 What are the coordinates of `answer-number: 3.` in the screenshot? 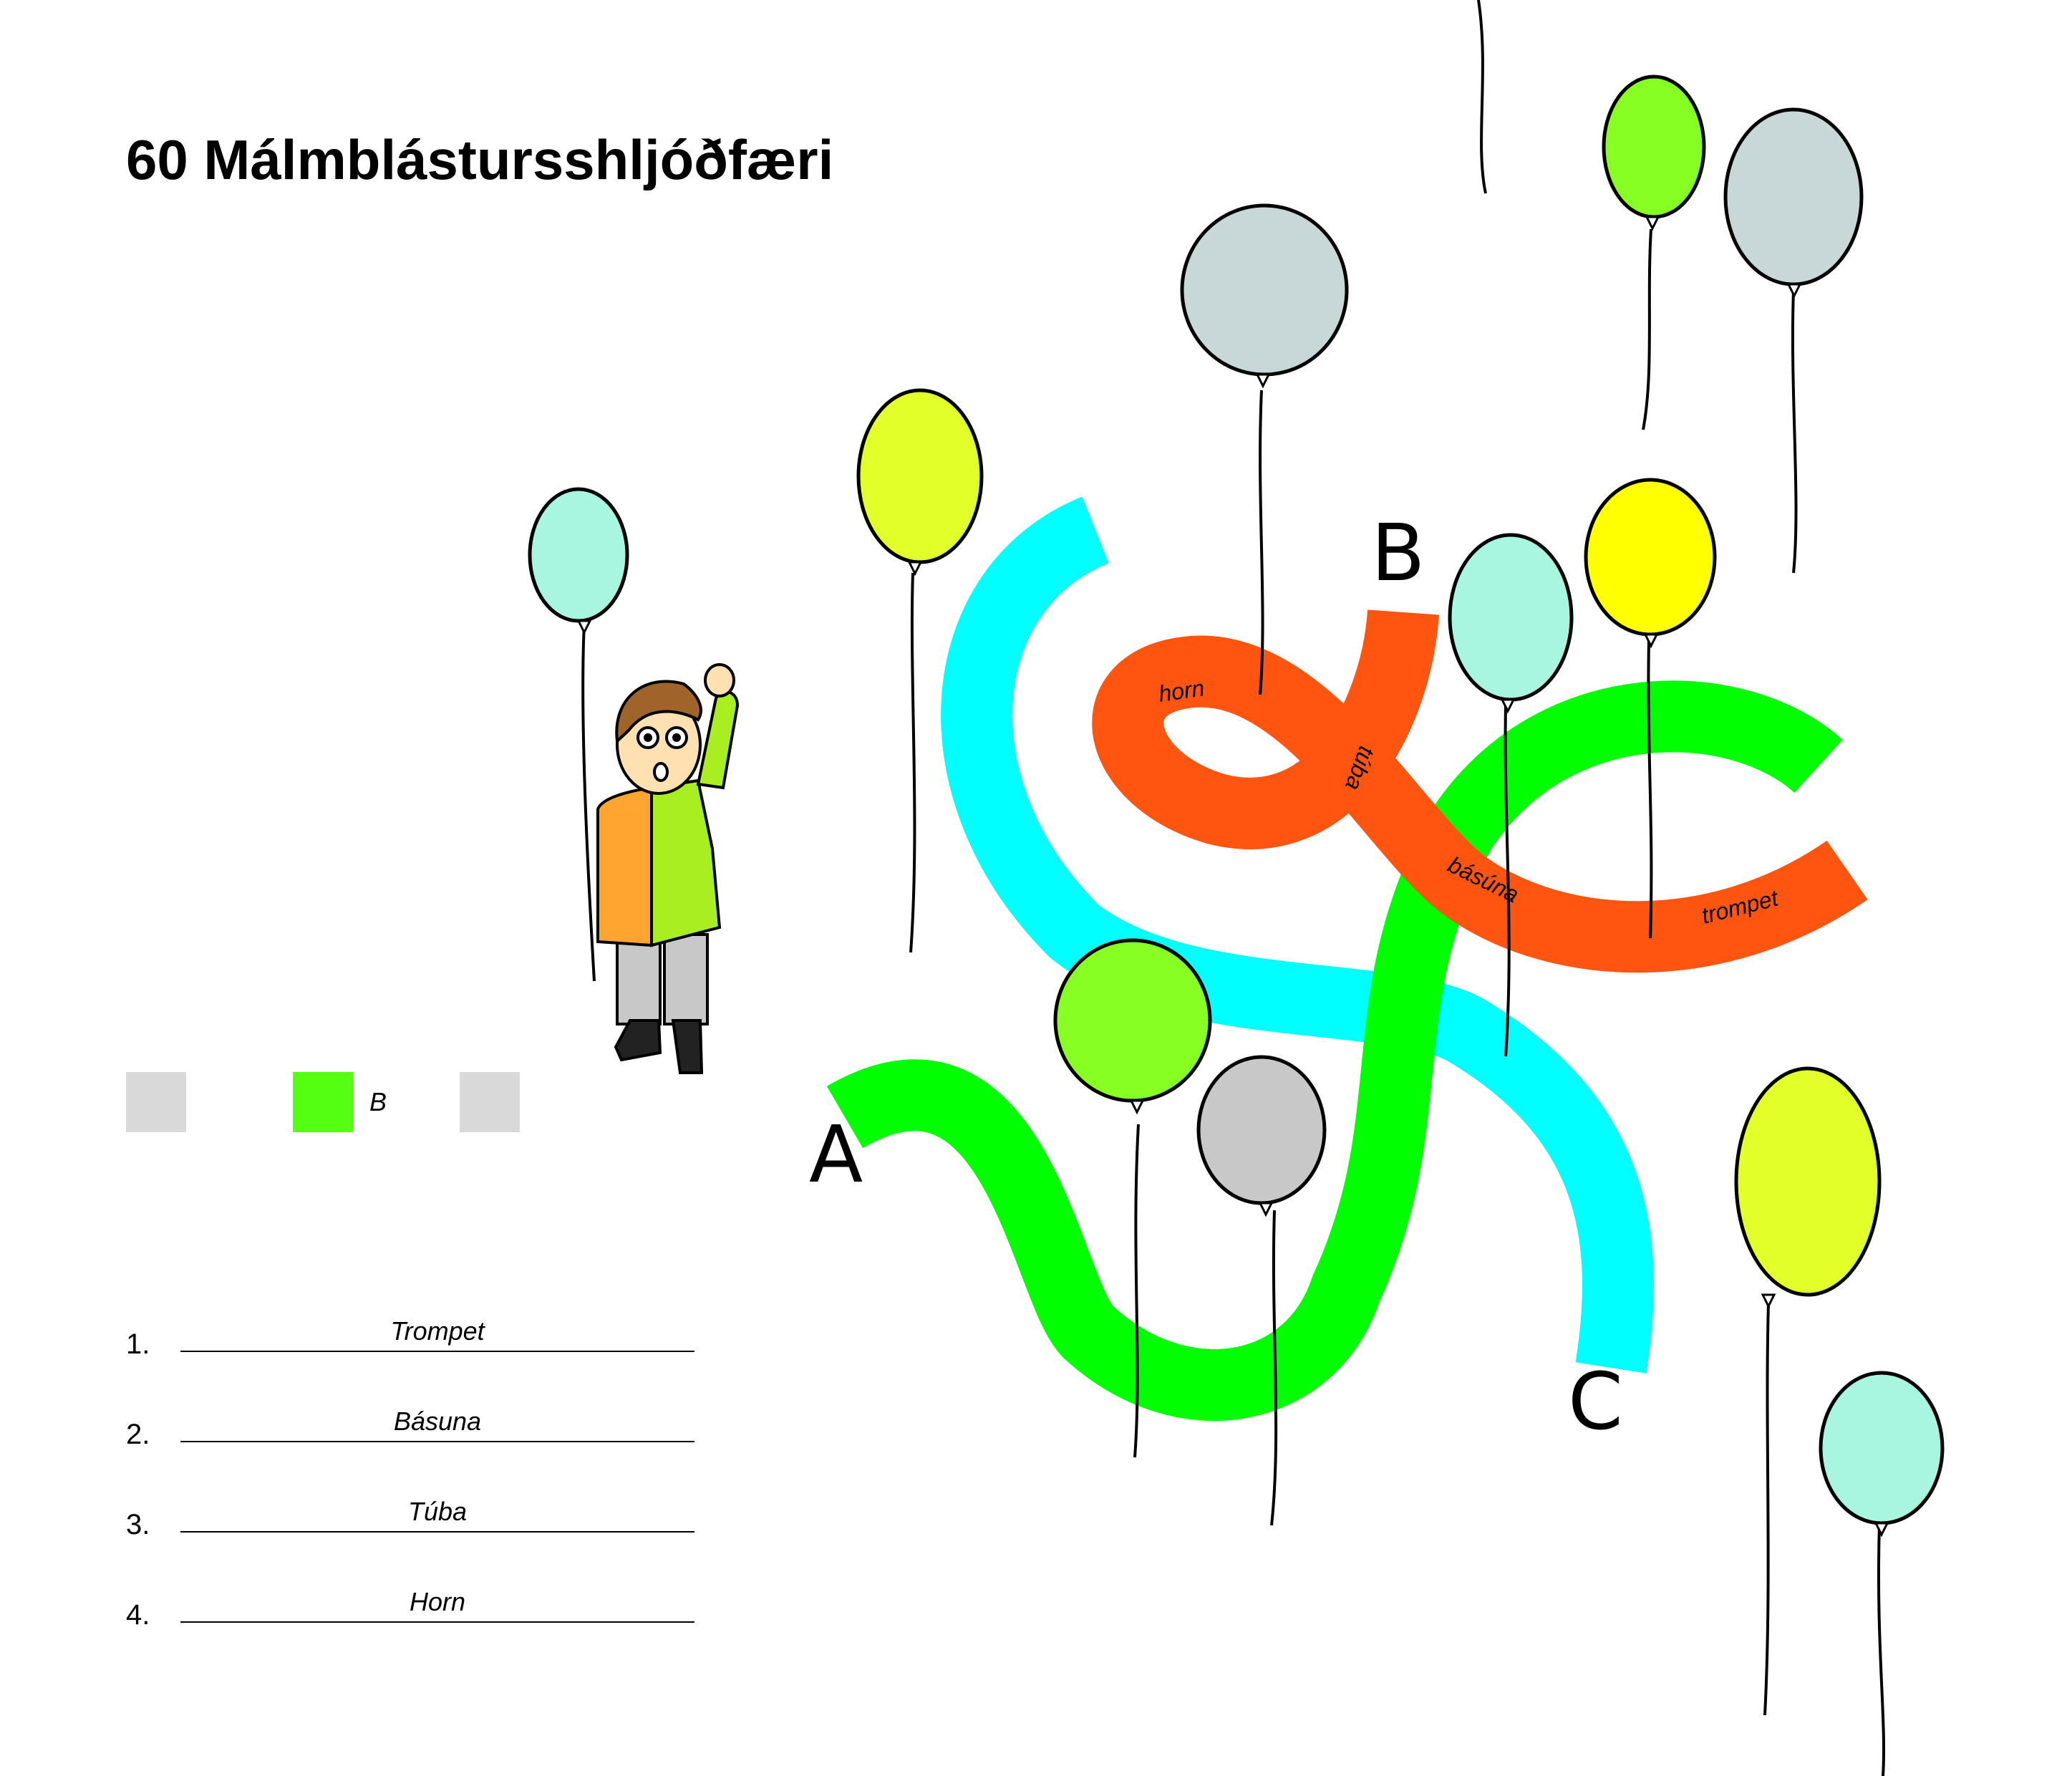 It's located at (138, 1525).